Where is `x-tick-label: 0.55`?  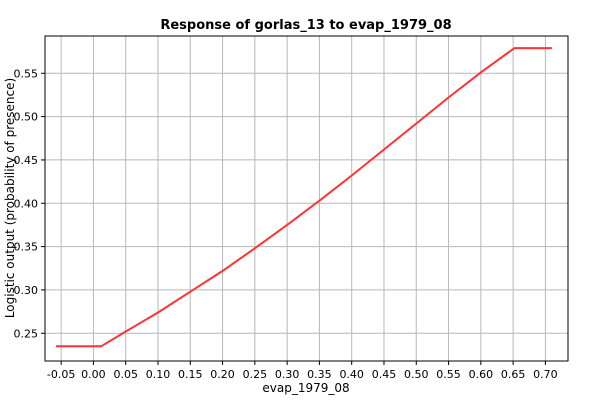
x-tick-label: 0.55 is located at coordinates (448, 374).